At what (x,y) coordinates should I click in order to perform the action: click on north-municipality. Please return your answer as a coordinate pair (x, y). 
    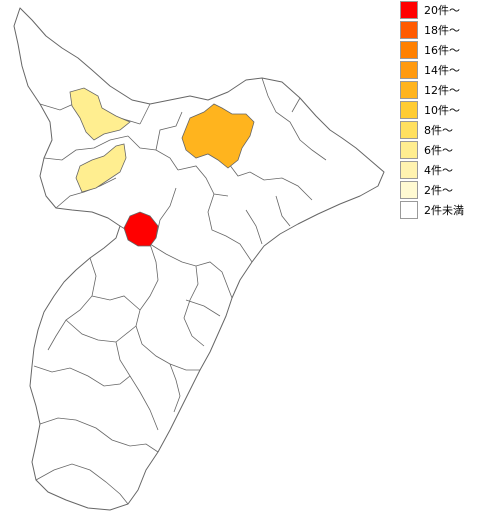
    Looking at the image, I should click on (218, 136).